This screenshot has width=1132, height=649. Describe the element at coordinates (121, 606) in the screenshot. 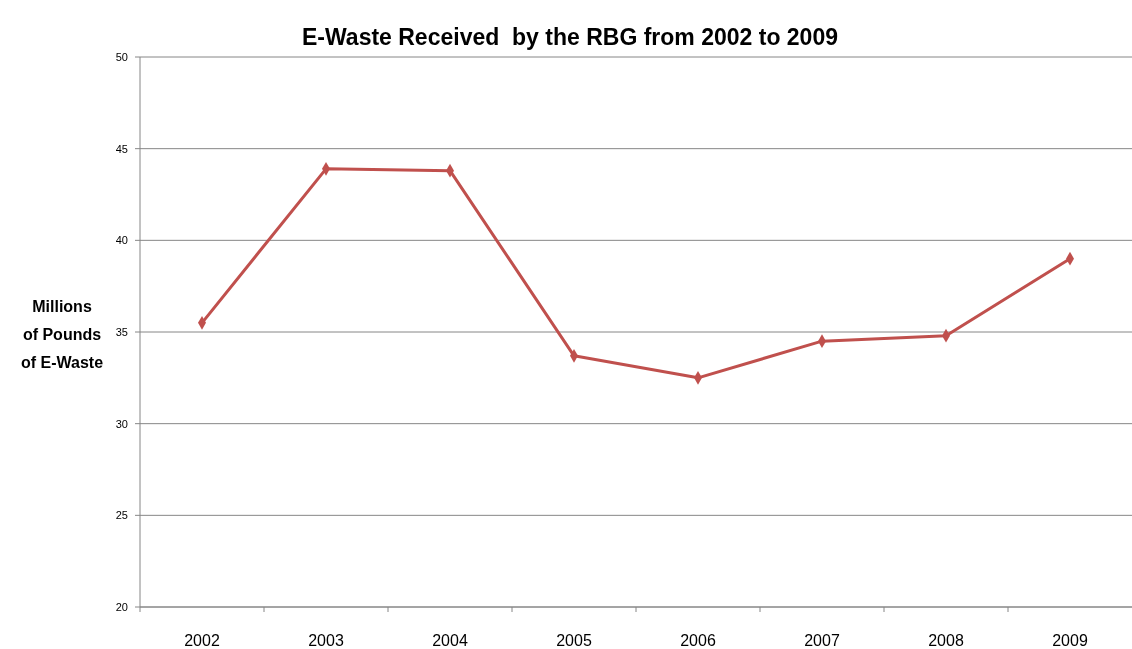

I see `y-tick-label: 20` at that location.